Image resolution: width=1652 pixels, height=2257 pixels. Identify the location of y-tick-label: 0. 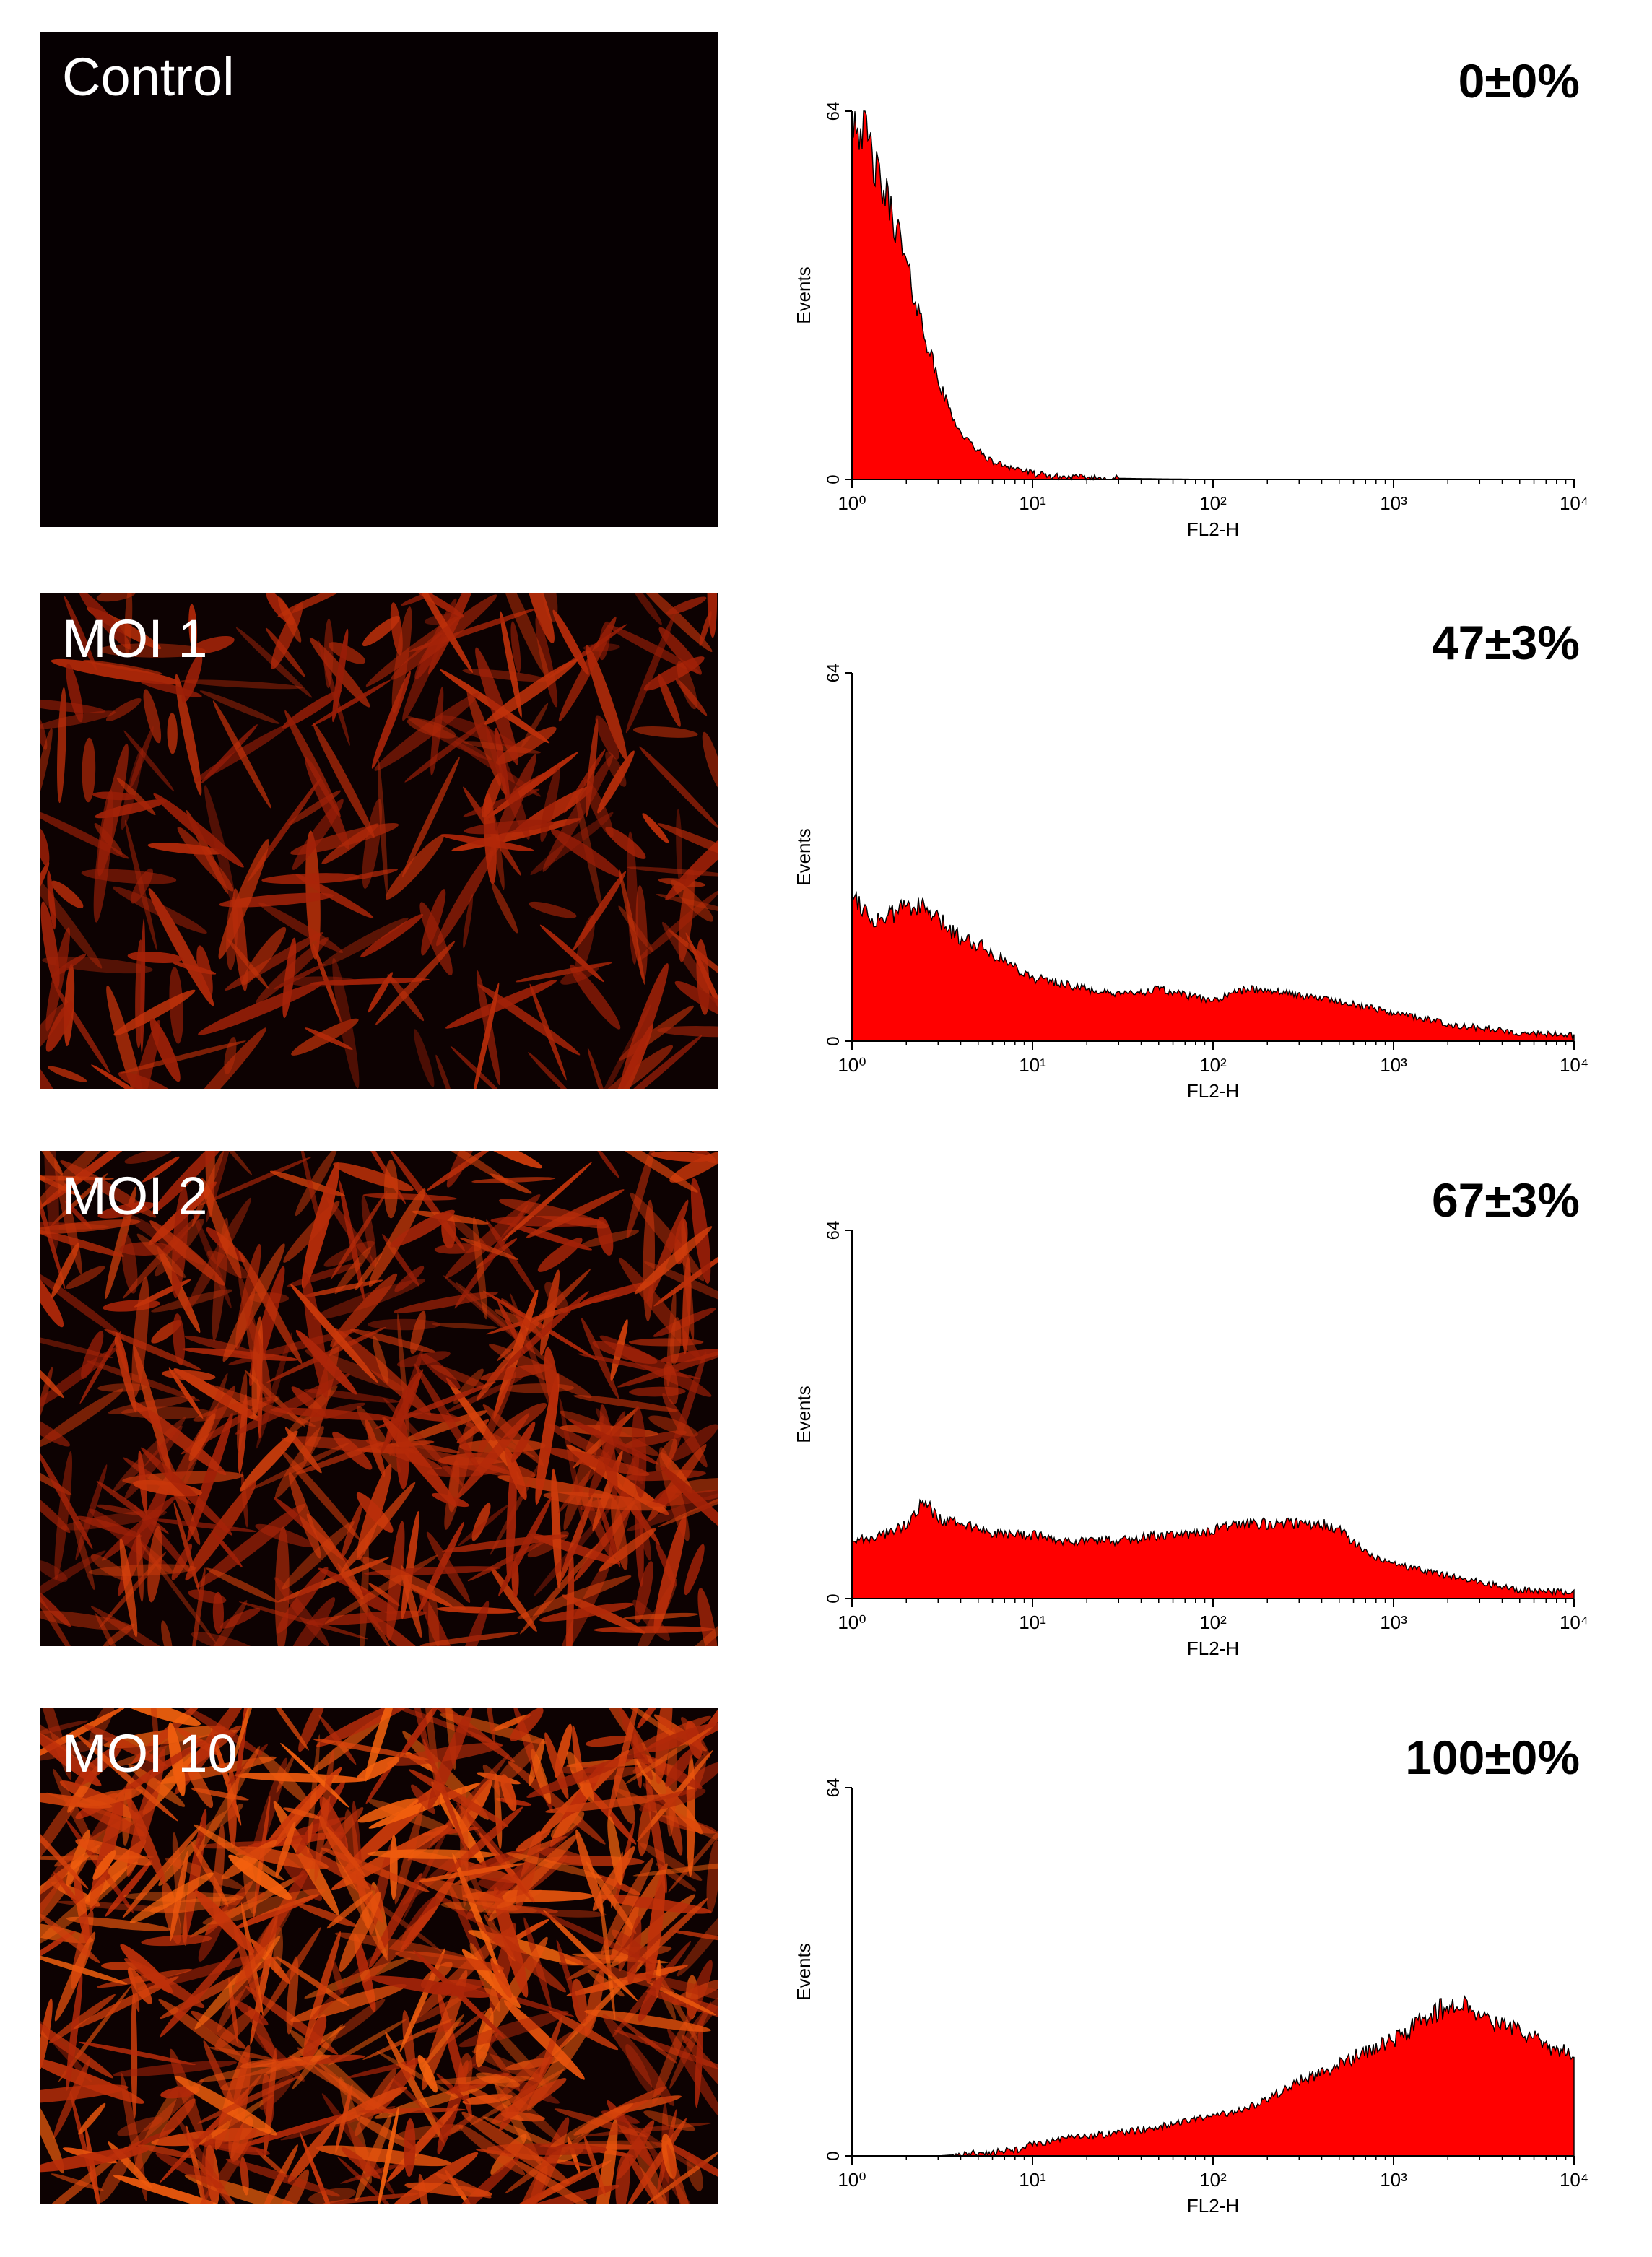
(833, 2155).